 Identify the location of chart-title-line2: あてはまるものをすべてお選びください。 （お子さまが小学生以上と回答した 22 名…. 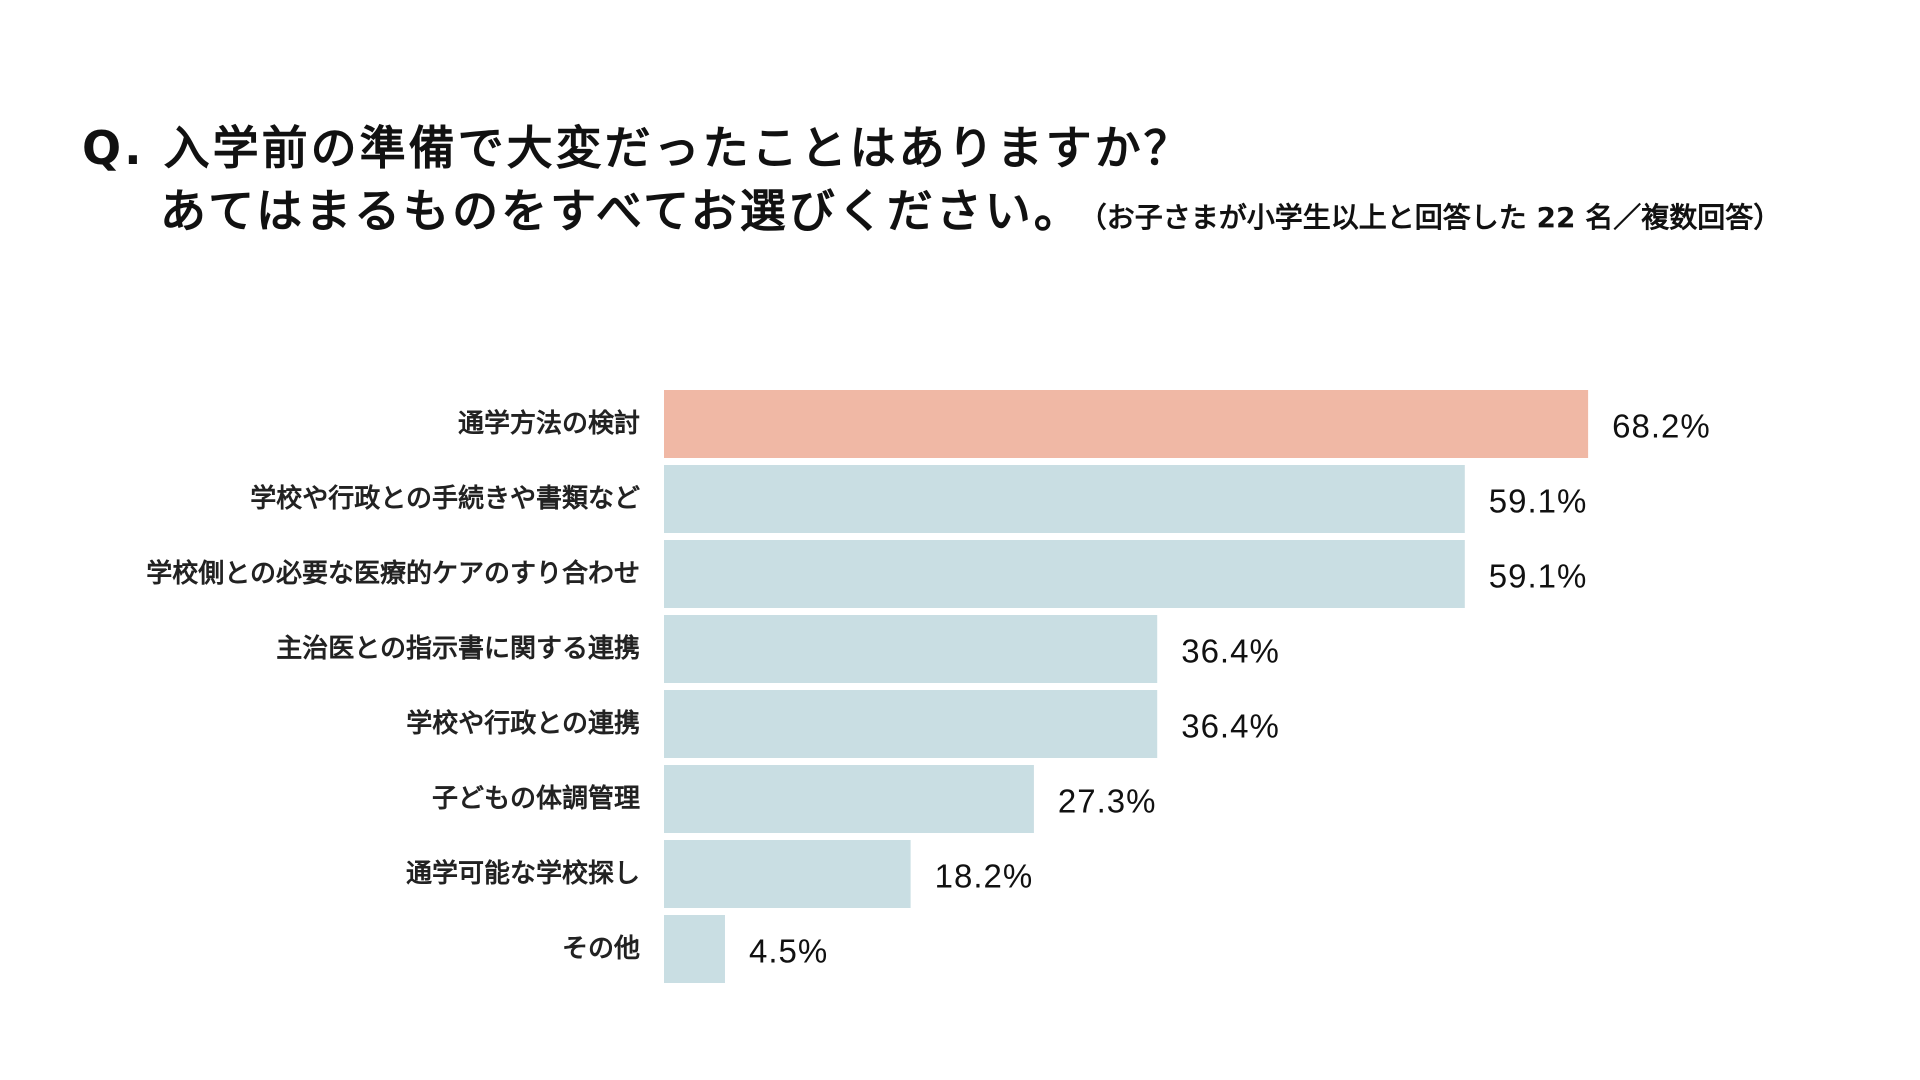
(1021, 214).